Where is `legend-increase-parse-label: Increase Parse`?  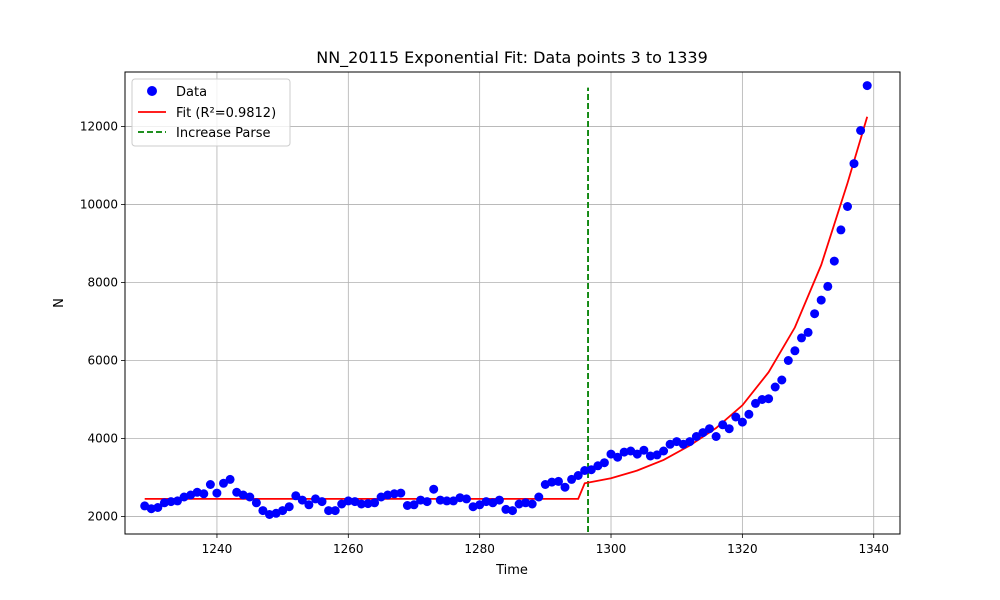
legend-increase-parse-label: Increase Parse is located at coordinates (223, 133).